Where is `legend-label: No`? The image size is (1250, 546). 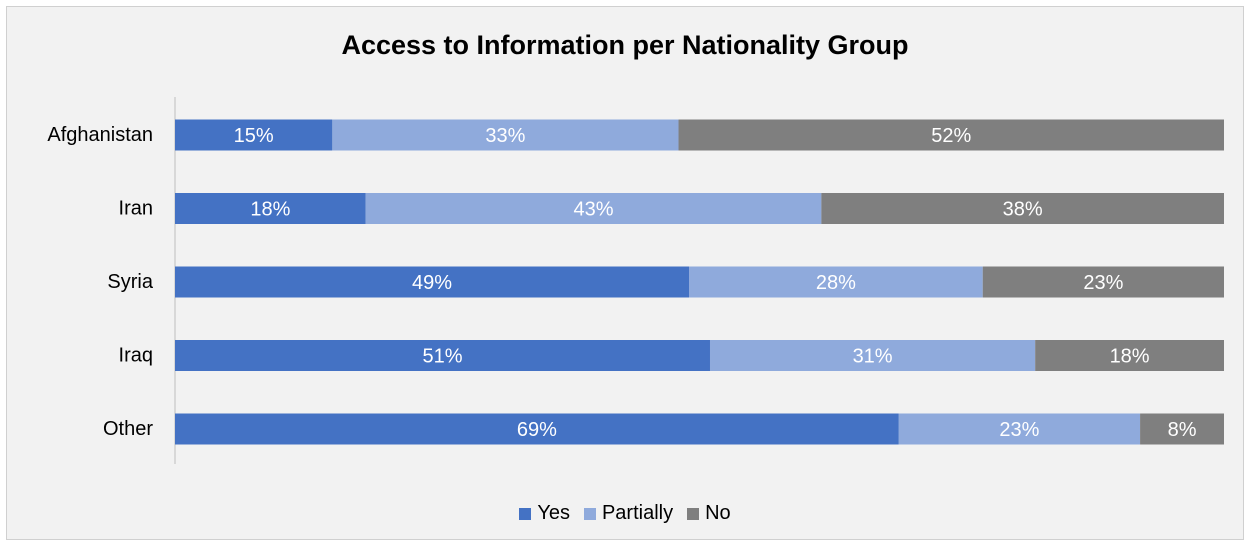 legend-label: No is located at coordinates (718, 513).